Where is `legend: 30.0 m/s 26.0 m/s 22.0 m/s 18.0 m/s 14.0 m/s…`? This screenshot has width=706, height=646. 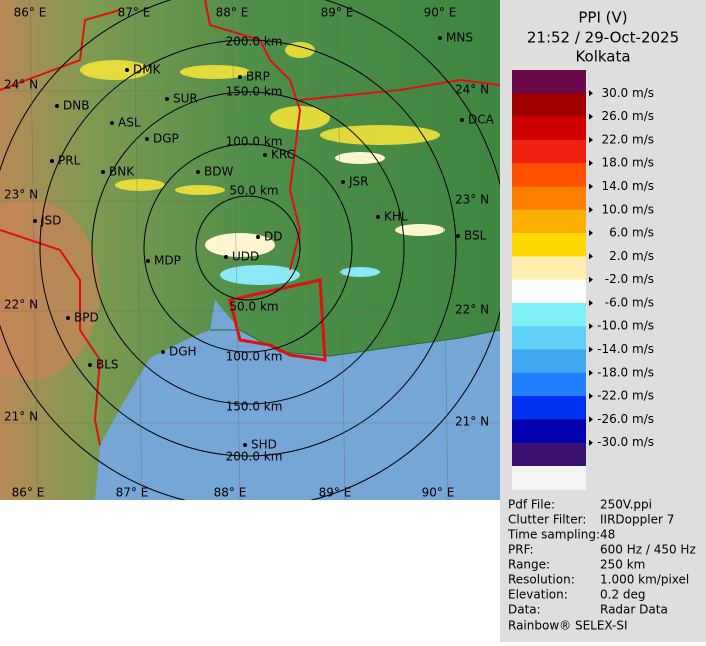 legend: 30.0 m/s 26.0 m/s 22.0 m/s 18.0 m/s 14.0 m/s… is located at coordinates (583, 280).